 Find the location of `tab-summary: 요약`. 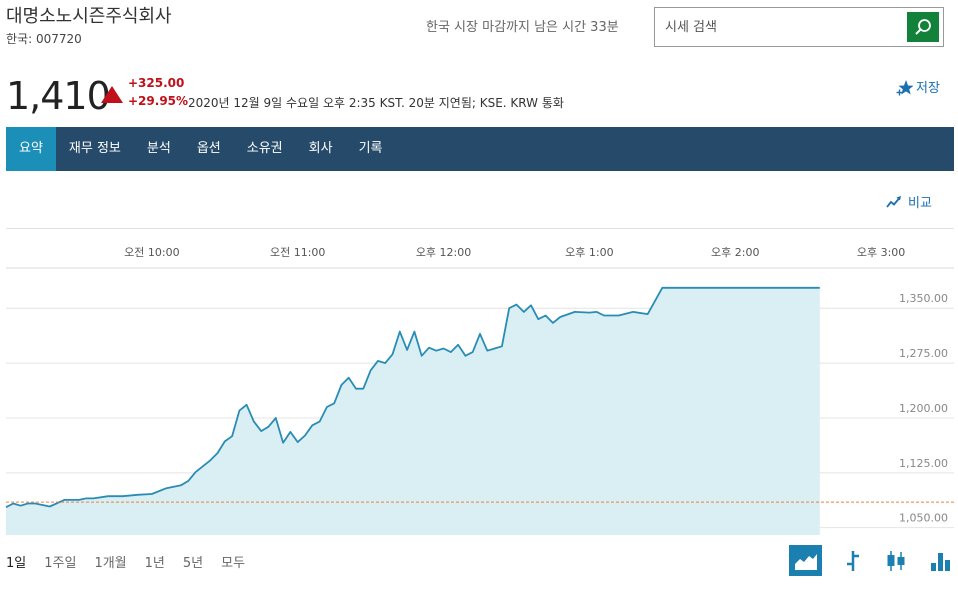

tab-summary: 요약 is located at coordinates (31, 149).